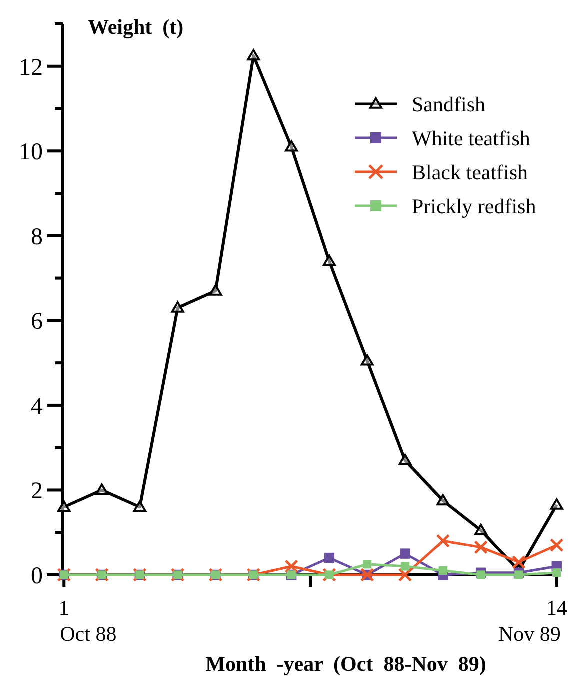 This screenshot has height=678, width=571. What do you see at coordinates (64, 608) in the screenshot?
I see `x-tick-label: 1` at bounding box center [64, 608].